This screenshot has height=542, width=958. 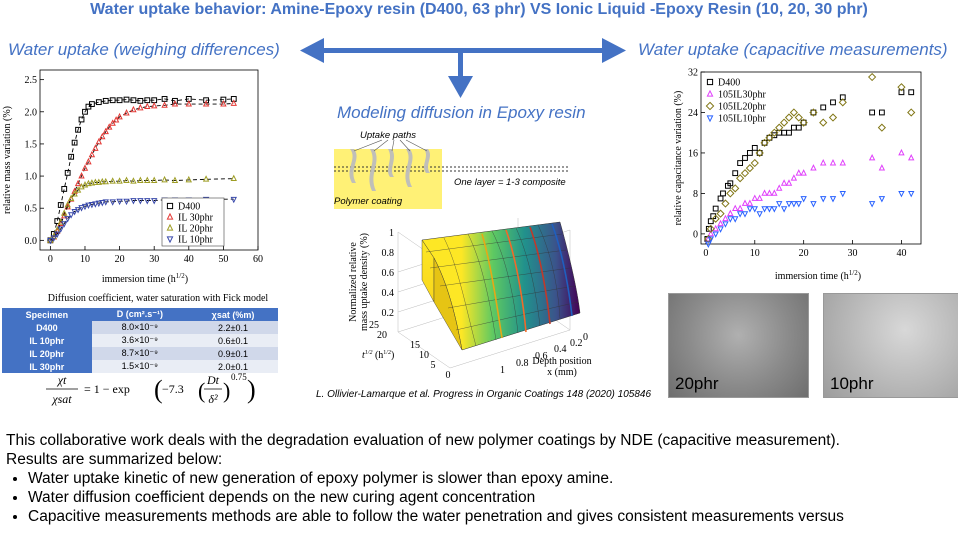 What do you see at coordinates (47, 353) in the screenshot?
I see `cell-specimen: IL 20phr` at bounding box center [47, 353].